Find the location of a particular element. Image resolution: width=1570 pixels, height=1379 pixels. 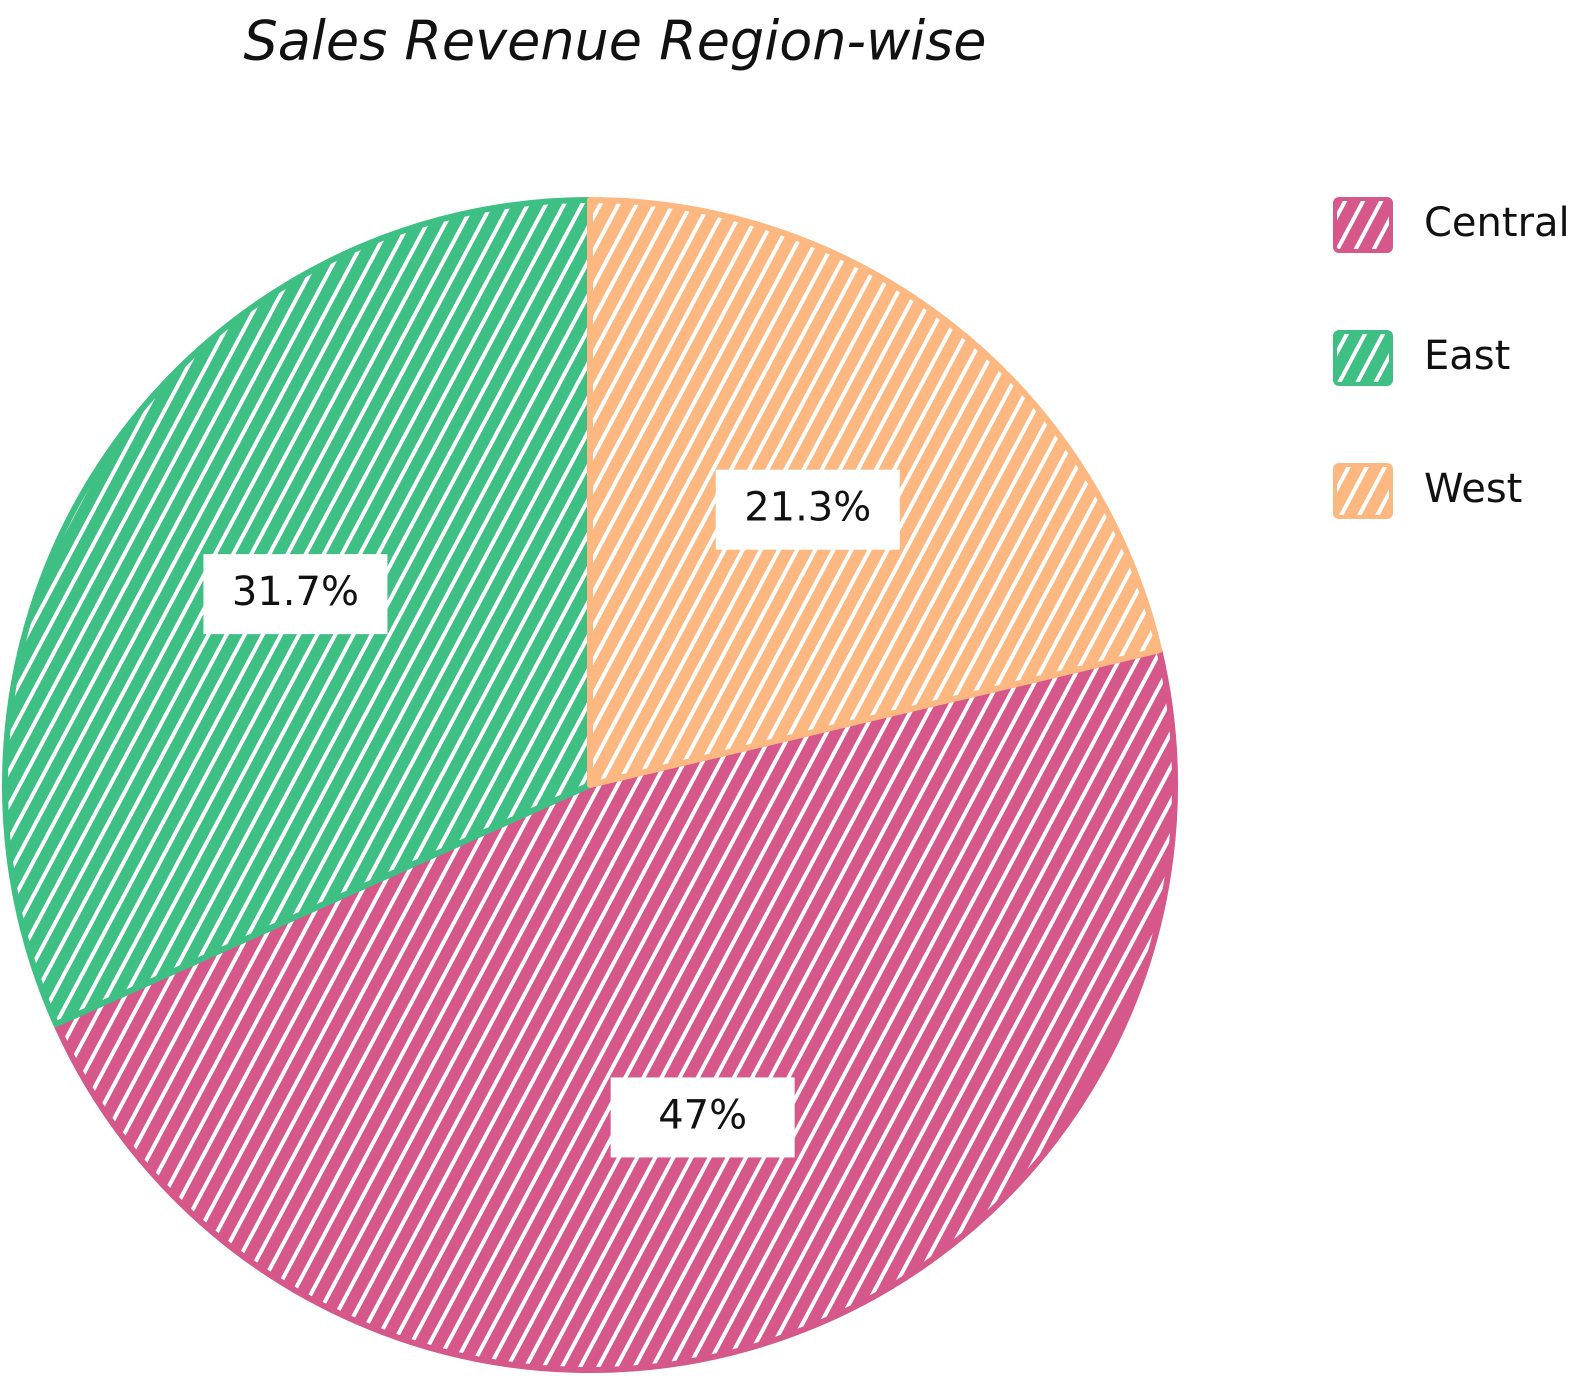

data-label: 31.7% is located at coordinates (295, 592).